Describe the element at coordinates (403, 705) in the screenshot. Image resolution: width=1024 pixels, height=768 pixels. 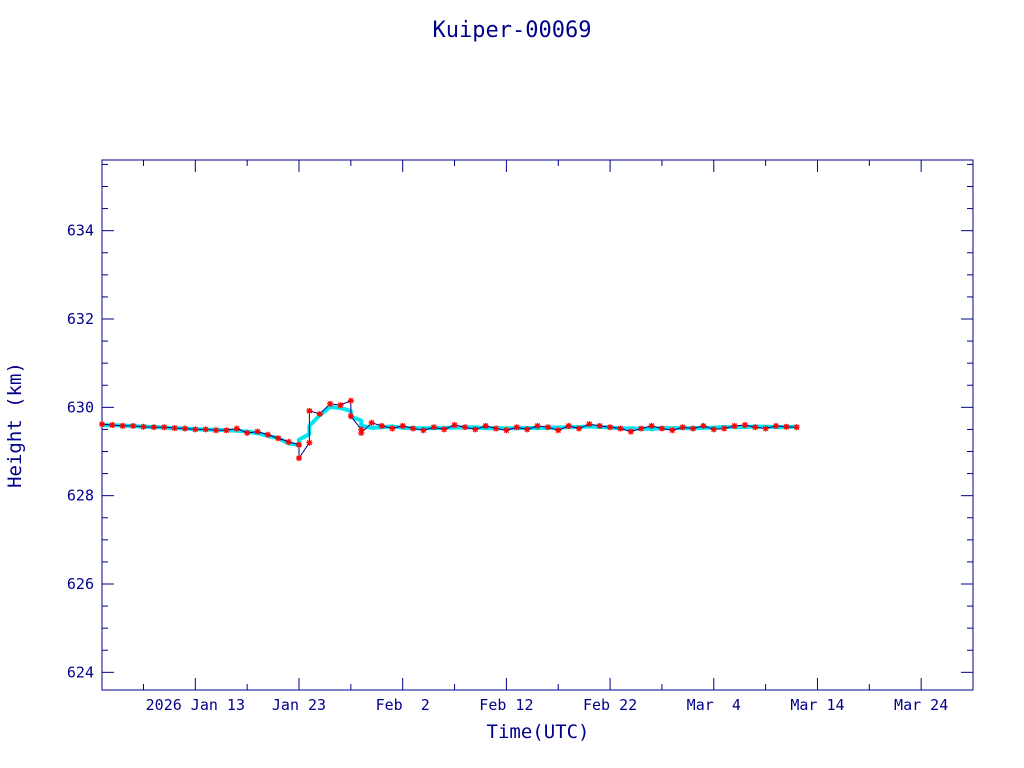
I see `x-tick-label: Feb 2` at that location.